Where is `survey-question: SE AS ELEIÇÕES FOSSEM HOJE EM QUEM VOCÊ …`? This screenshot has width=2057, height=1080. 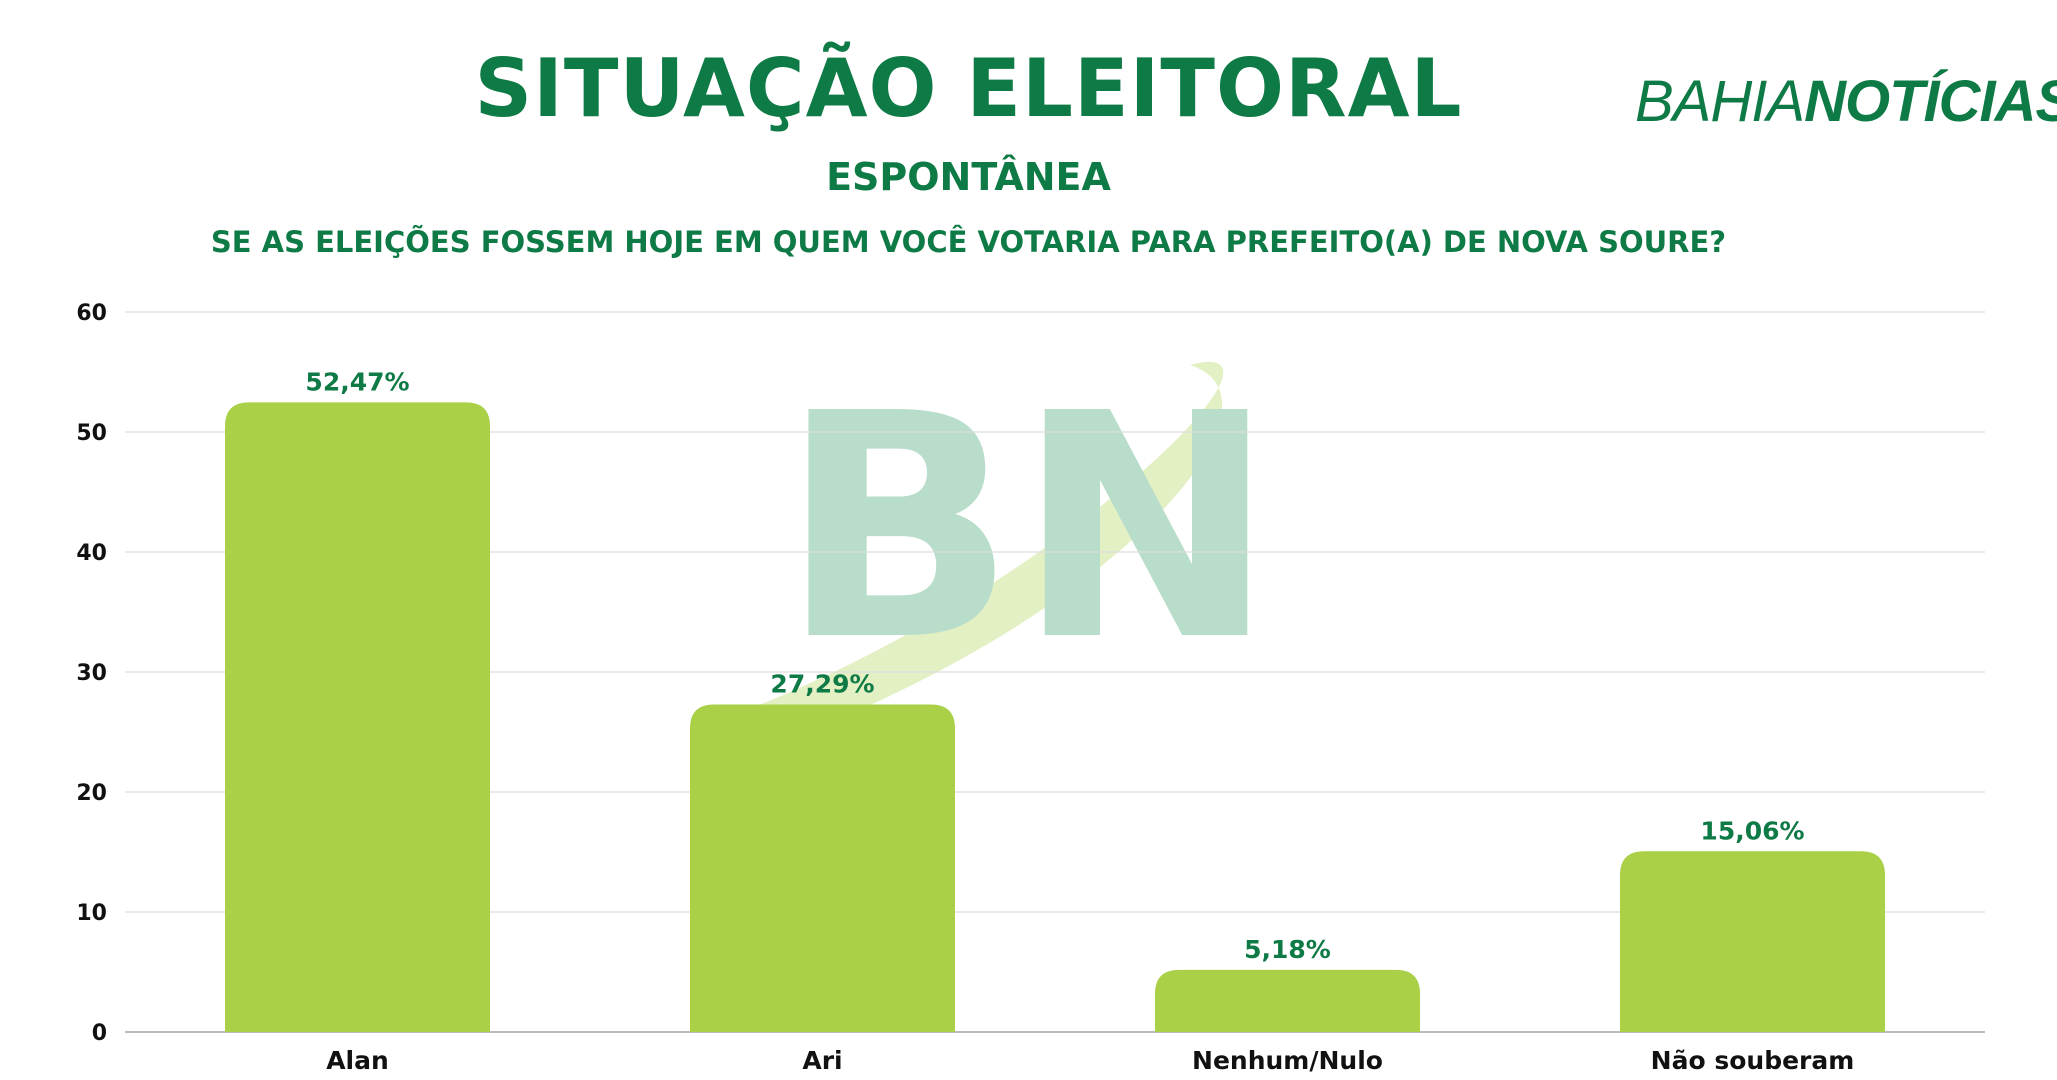
survey-question: SE AS ELEIÇÕES FOSSEM HOJE EM QUEM VOCÊ … is located at coordinates (968, 242).